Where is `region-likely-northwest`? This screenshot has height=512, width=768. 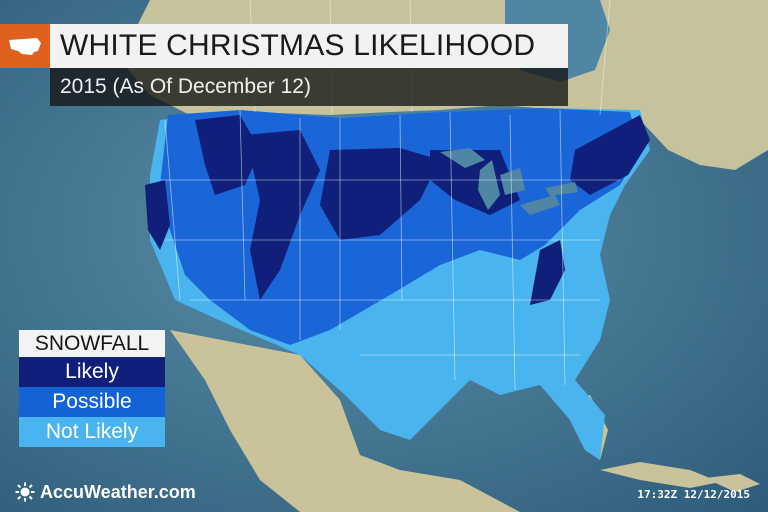 region-likely-northwest is located at coordinates (227, 155).